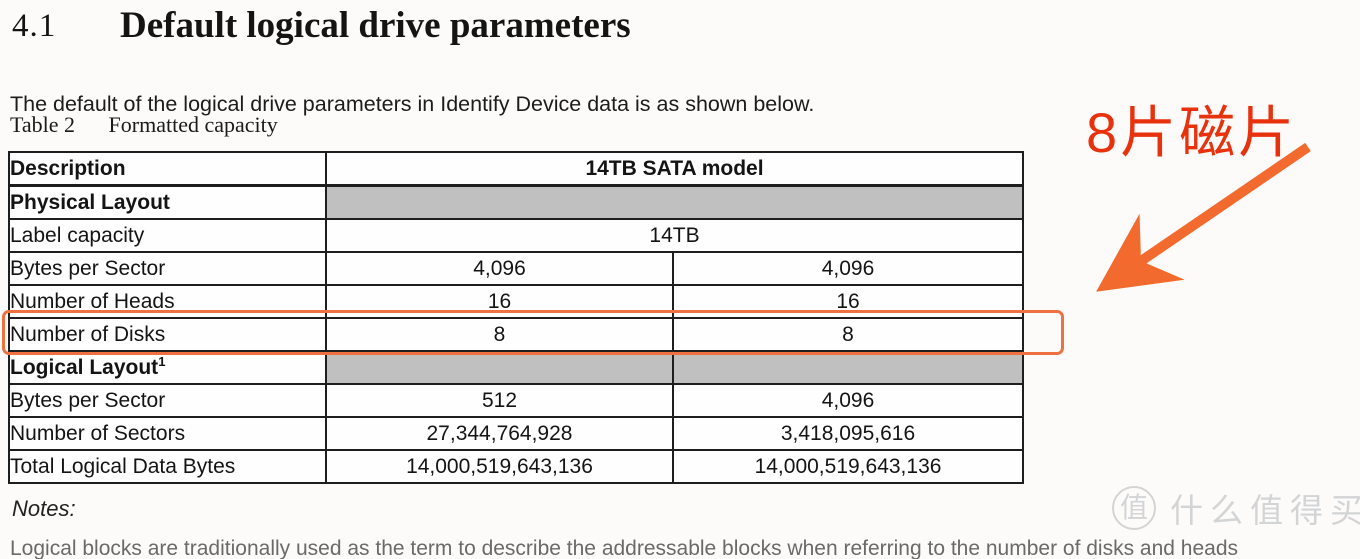 The image size is (1360, 559). What do you see at coordinates (167, 367) in the screenshot?
I see `row-label: Logical Layout1` at bounding box center [167, 367].